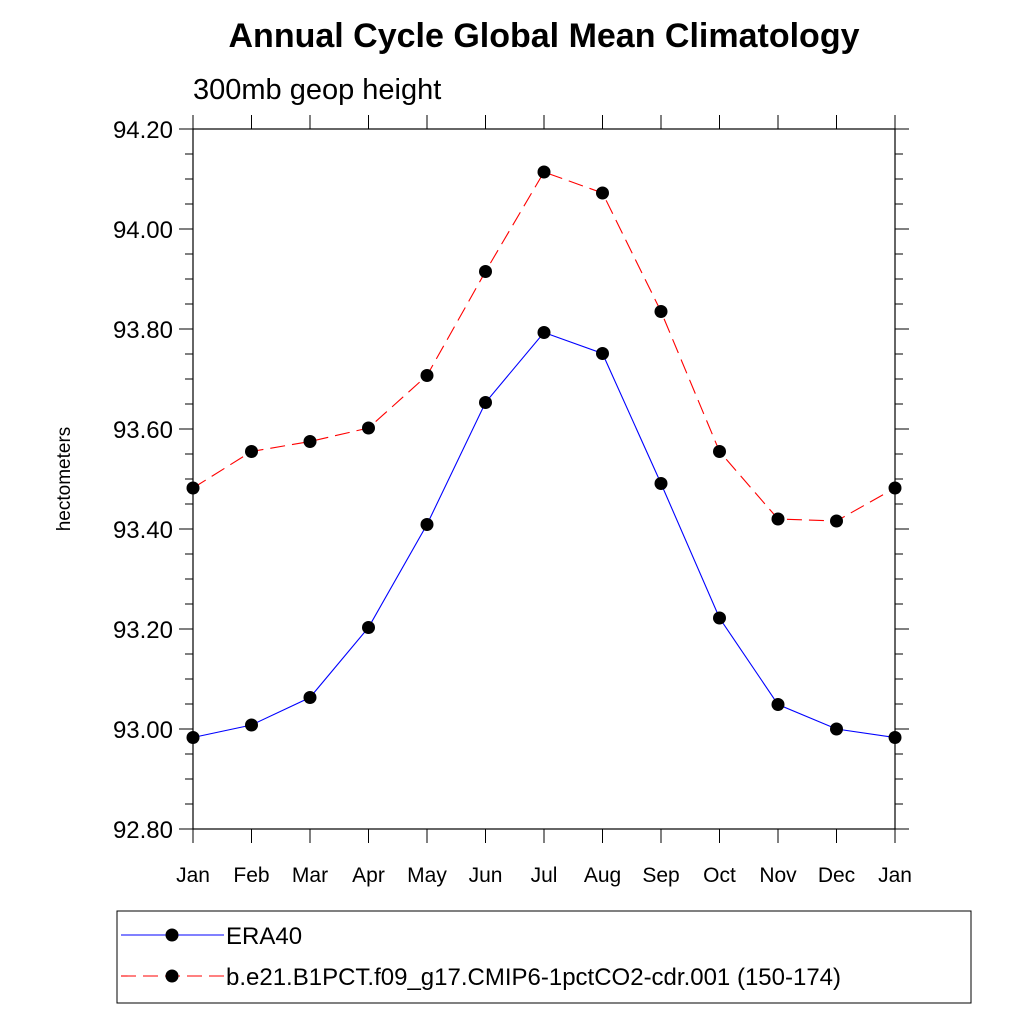 The height and width of the screenshot is (1024, 1024). Describe the element at coordinates (836, 875) in the screenshot. I see `x-tick-label: Dec` at that location.